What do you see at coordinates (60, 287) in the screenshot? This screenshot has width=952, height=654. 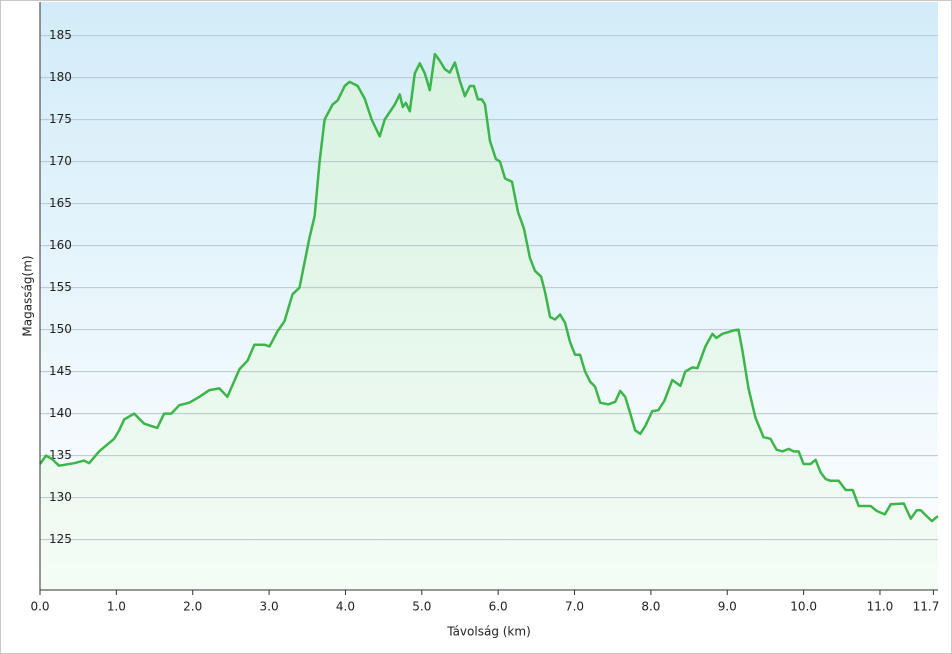 I see `y-tick-label: 155` at bounding box center [60, 287].